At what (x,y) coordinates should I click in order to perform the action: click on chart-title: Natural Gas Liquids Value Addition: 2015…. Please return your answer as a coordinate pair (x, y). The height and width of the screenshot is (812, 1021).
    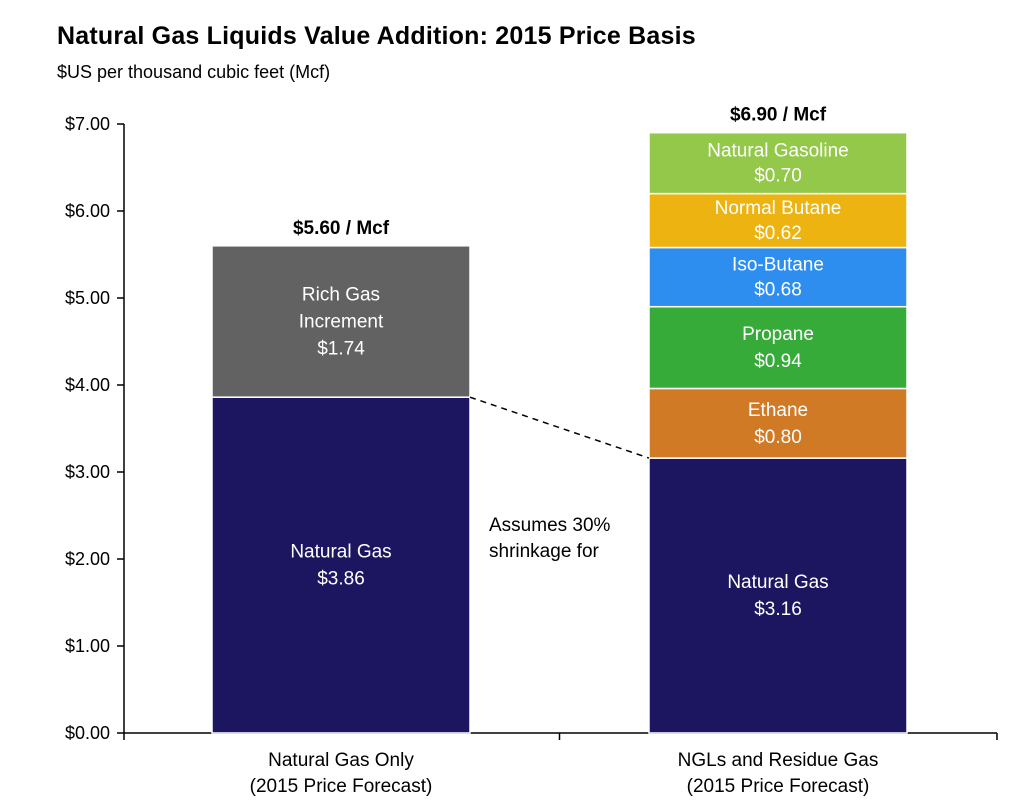
    Looking at the image, I should click on (376, 36).